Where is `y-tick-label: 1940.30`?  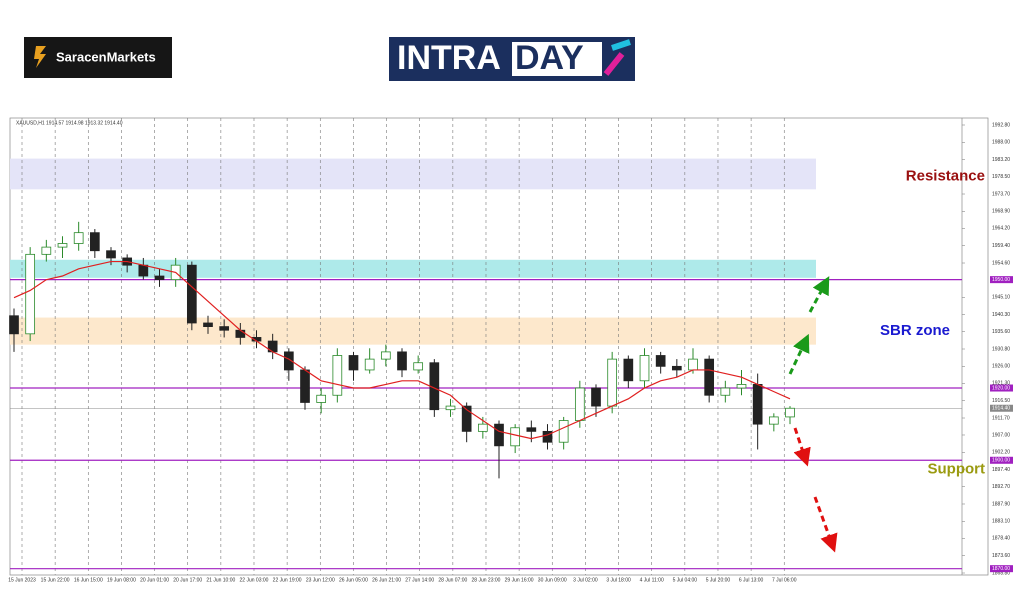
y-tick-label: 1940.30 is located at coordinates (1001, 315).